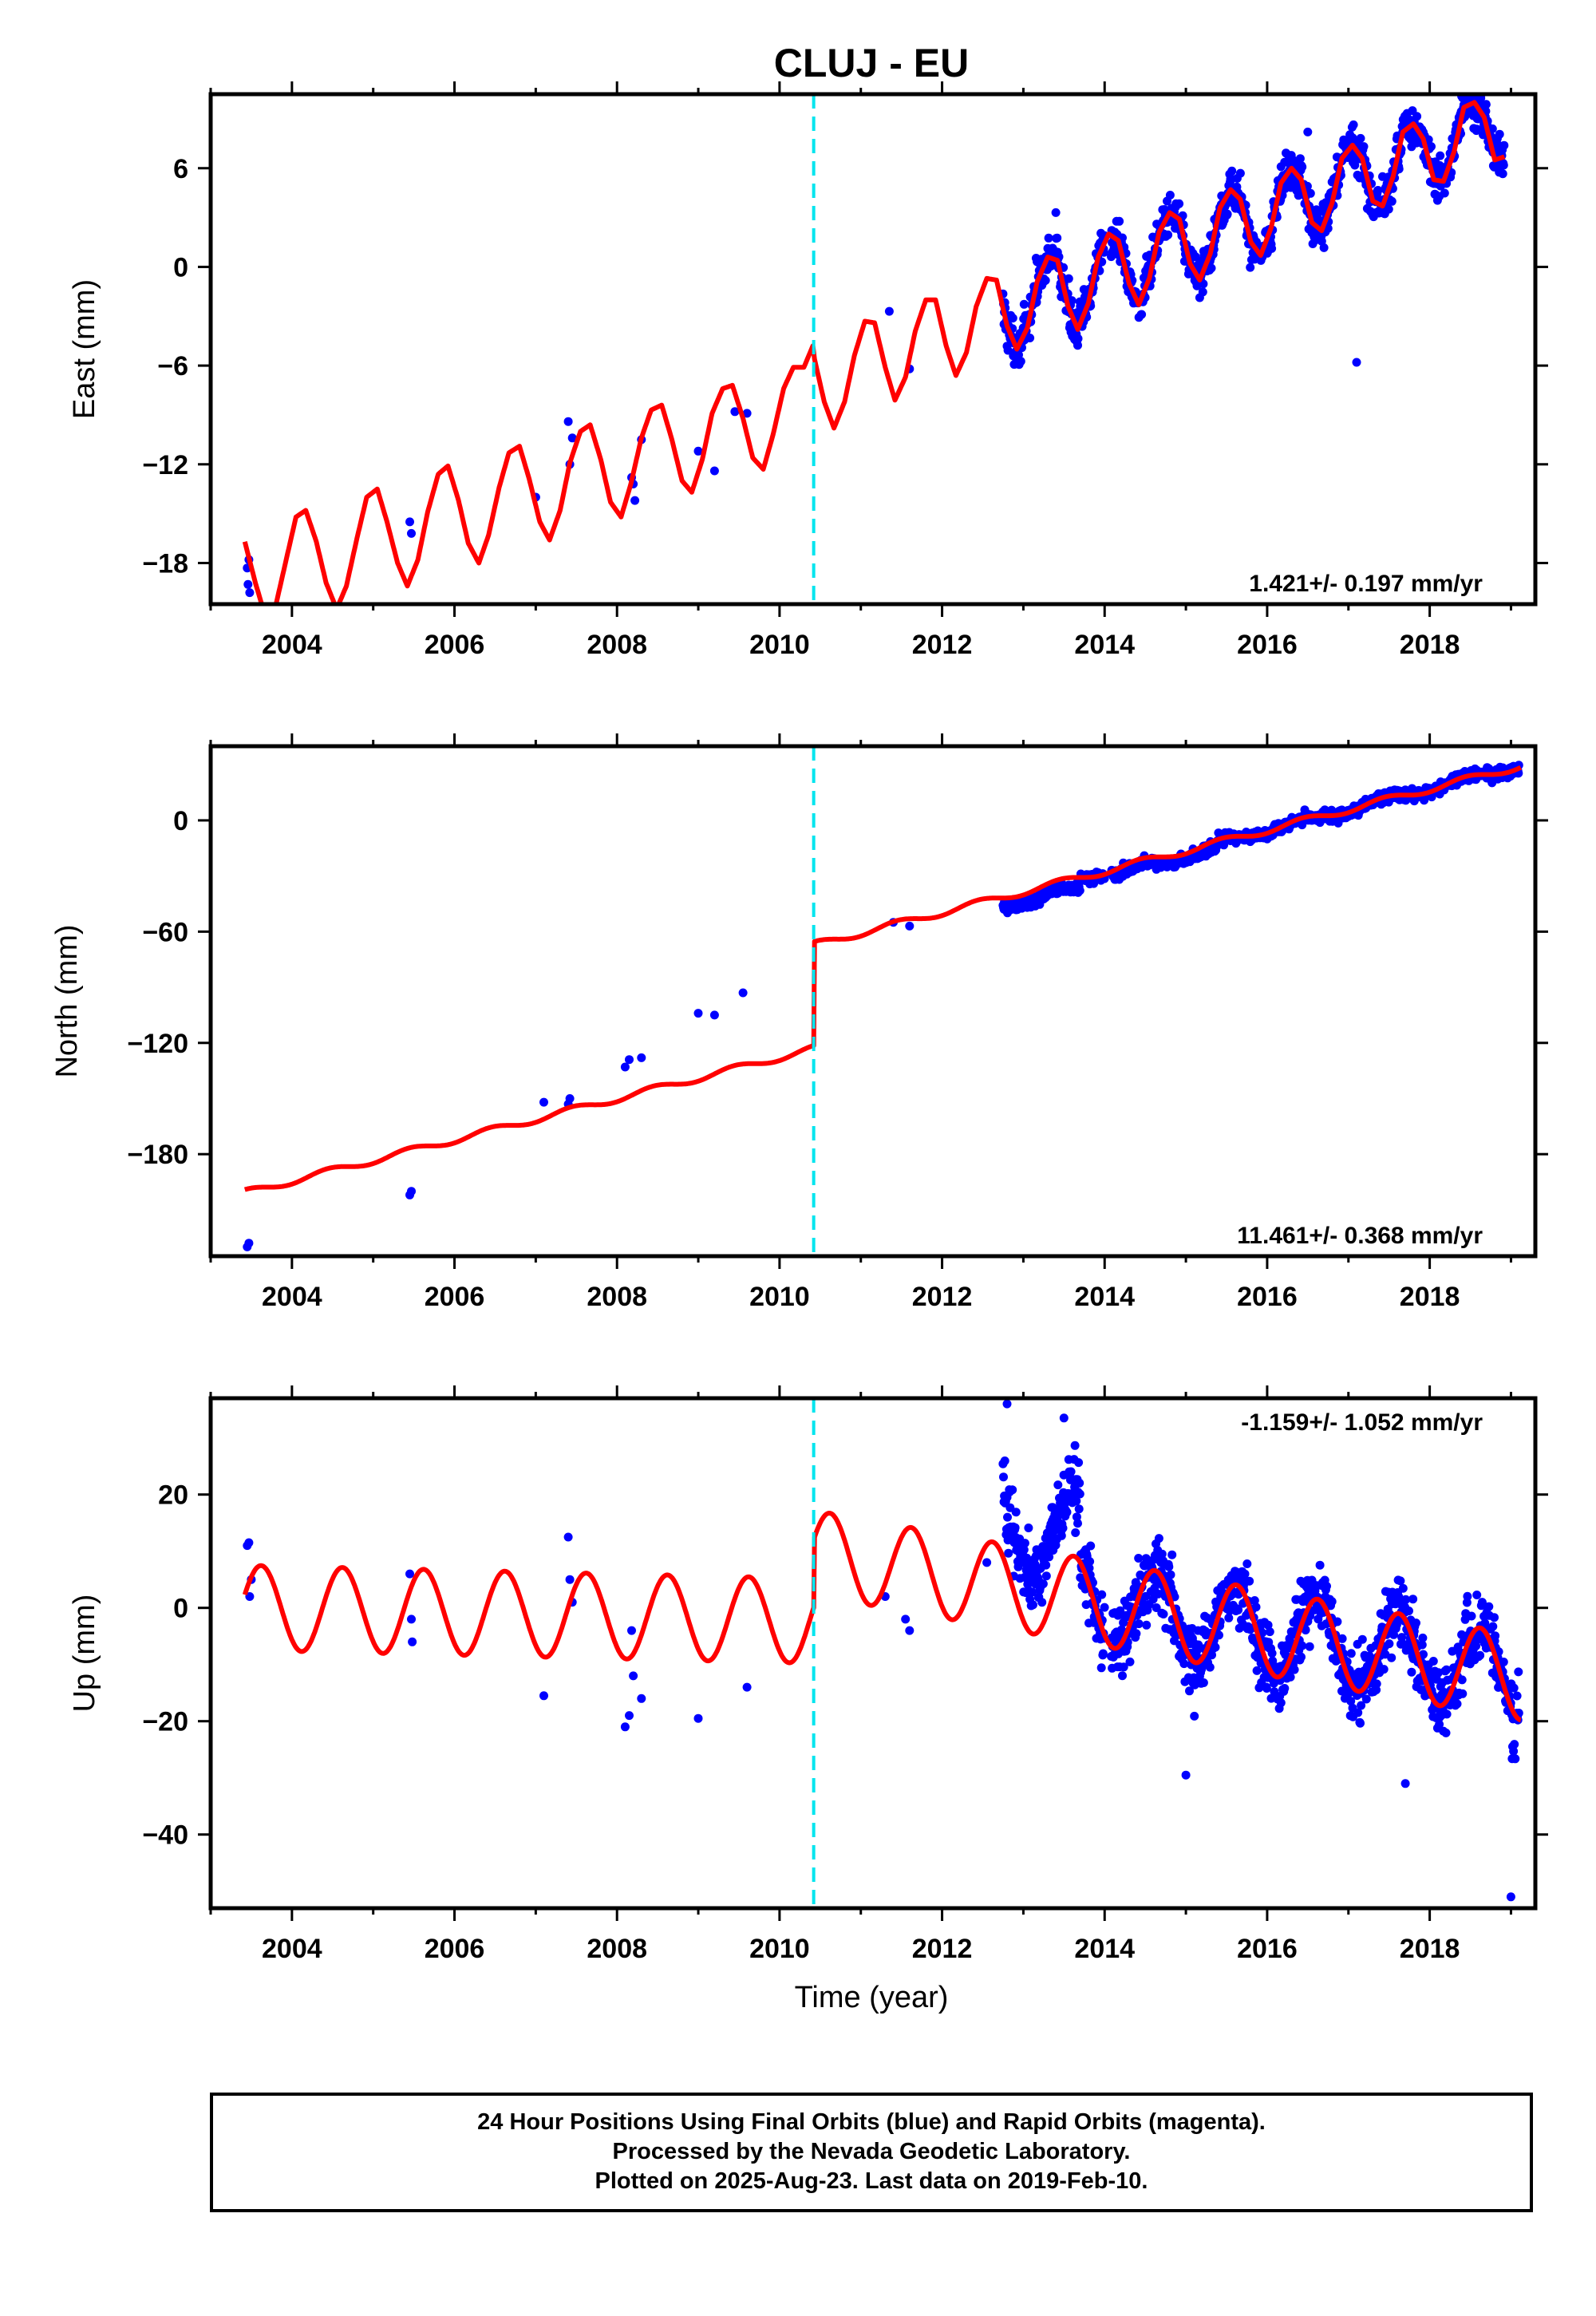 The width and height of the screenshot is (1596, 2316). I want to click on east-rate-label: 1.421+/- 0.197 mm/yr, so click(1366, 584).